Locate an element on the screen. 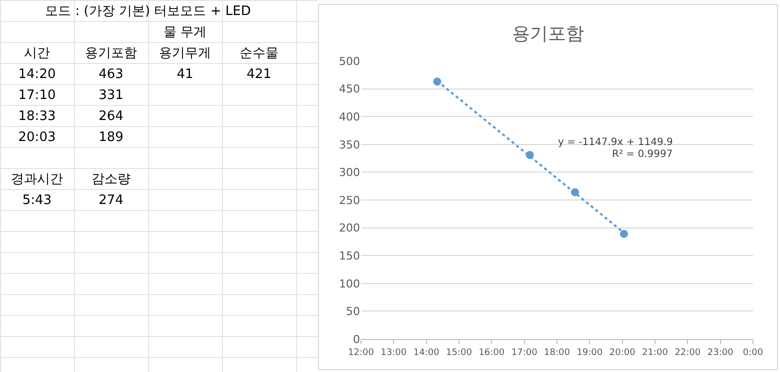  text: 물 무게 is located at coordinates (185, 33).